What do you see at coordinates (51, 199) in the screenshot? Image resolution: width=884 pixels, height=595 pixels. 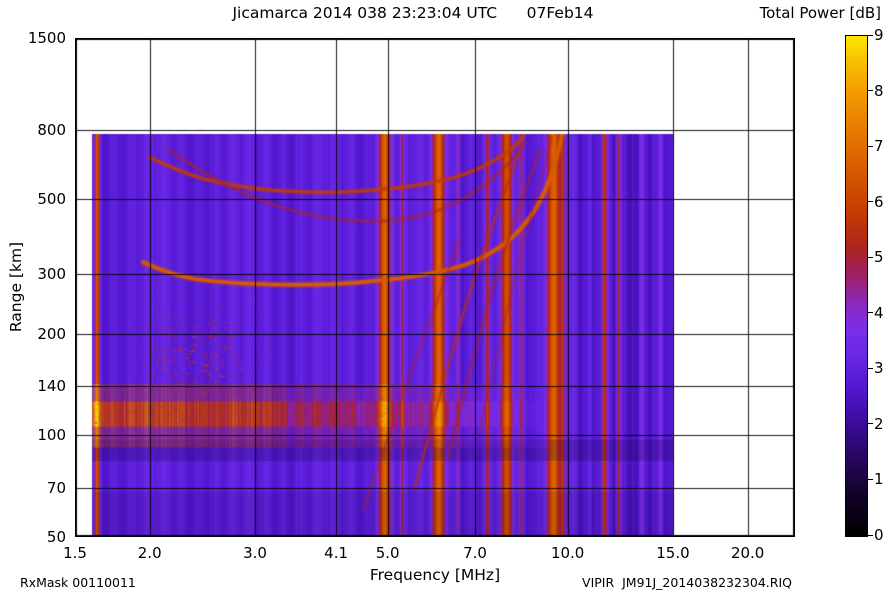 I see `y-tick-label: 500` at bounding box center [51, 199].